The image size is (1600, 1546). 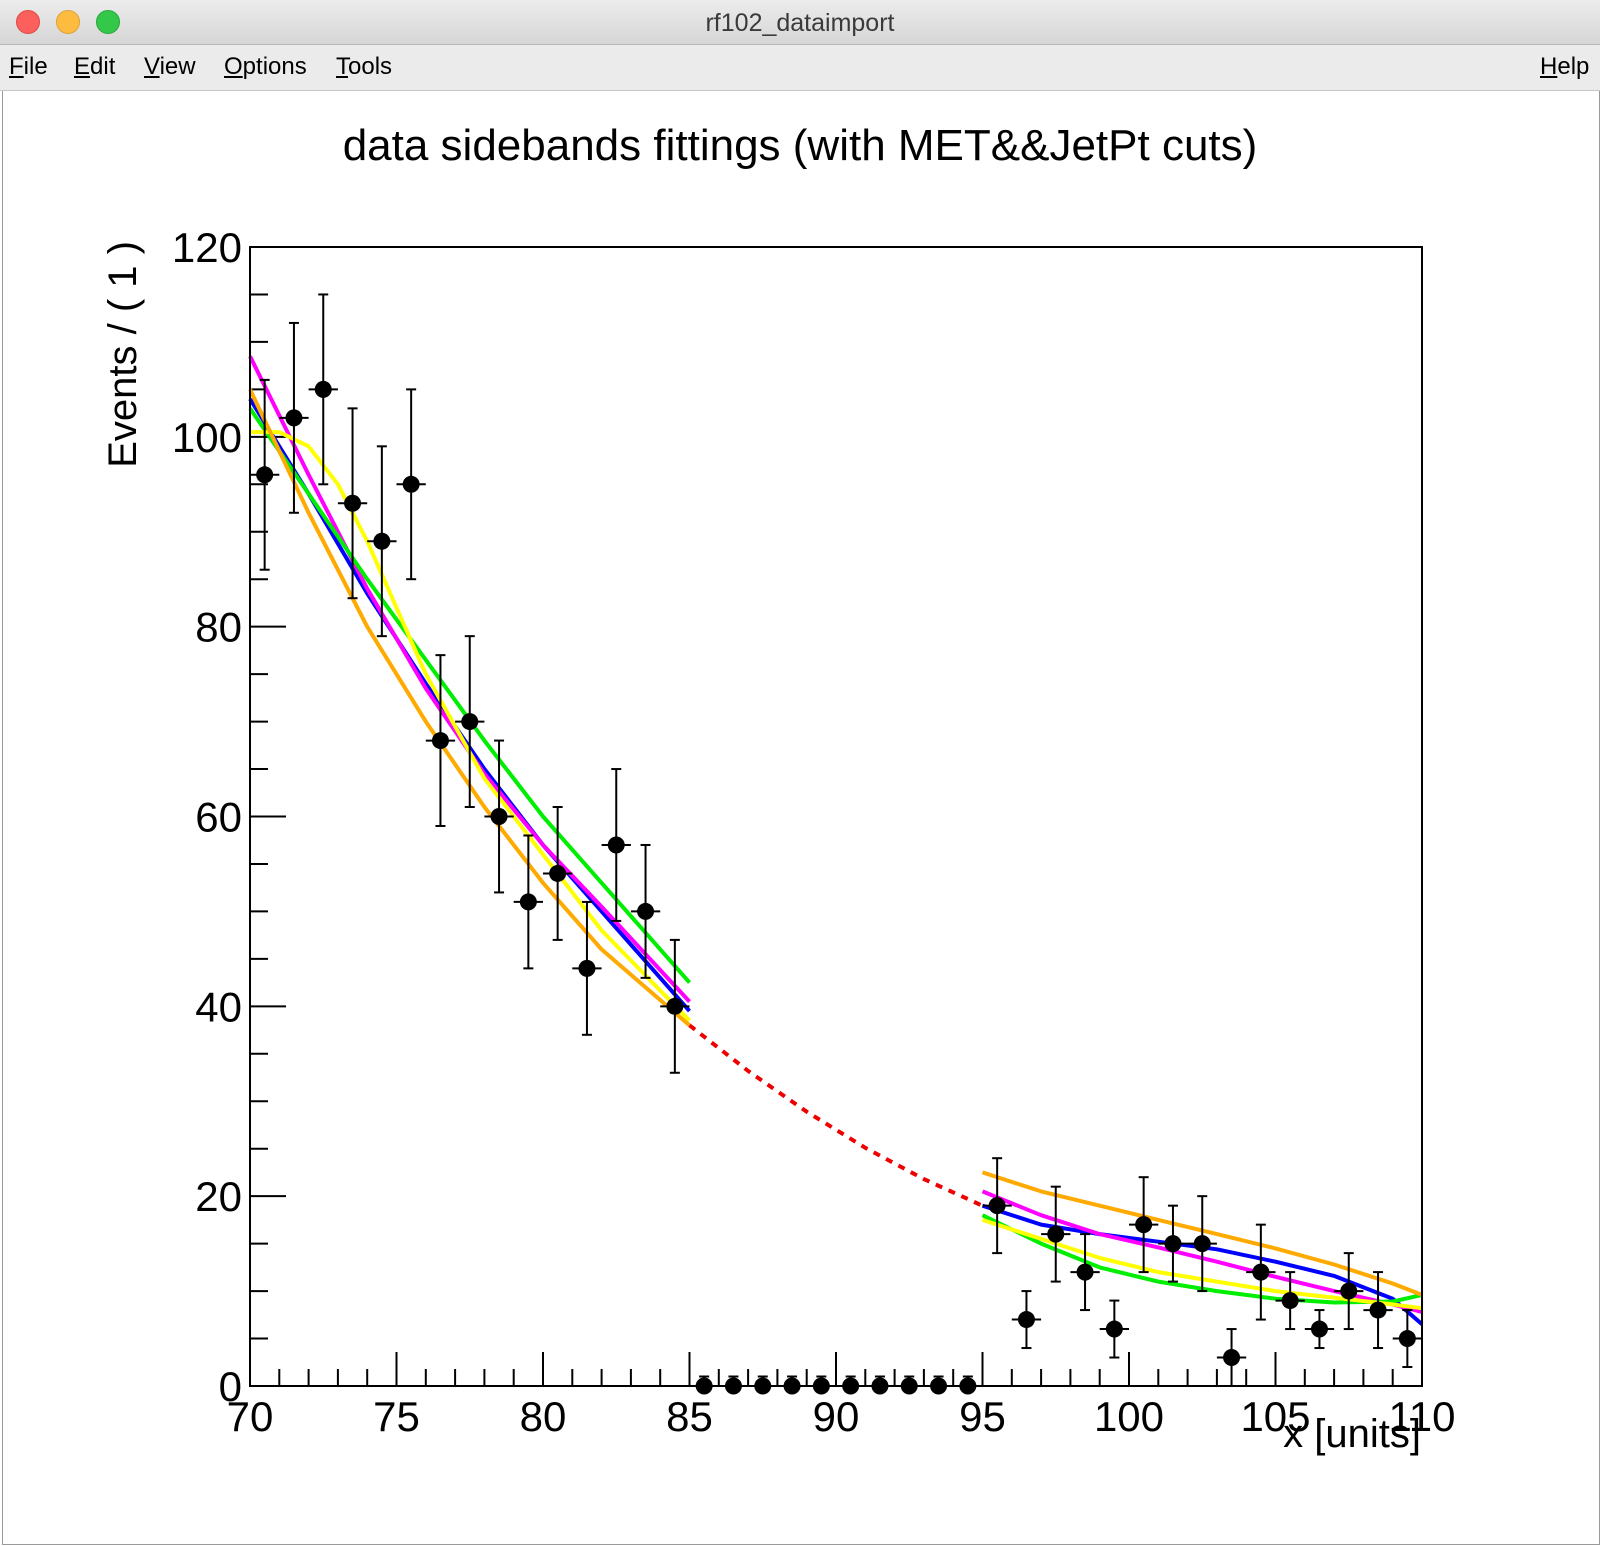 What do you see at coordinates (230, 1386) in the screenshot?
I see `y-tick-label: 0` at bounding box center [230, 1386].